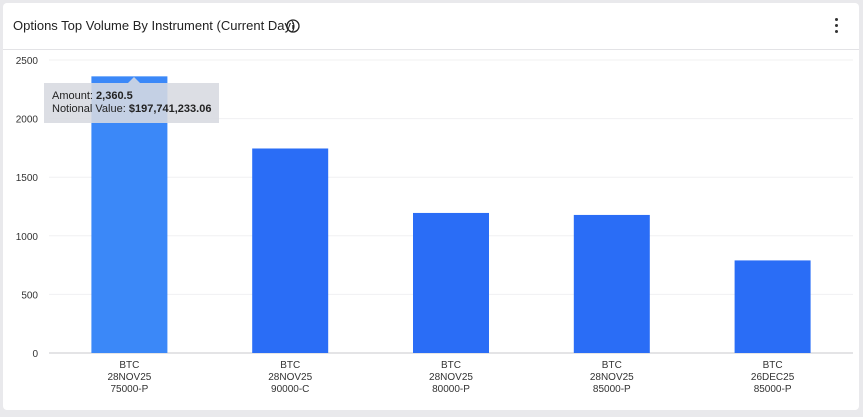  I want to click on y-tick-label: 2500, so click(27, 61).